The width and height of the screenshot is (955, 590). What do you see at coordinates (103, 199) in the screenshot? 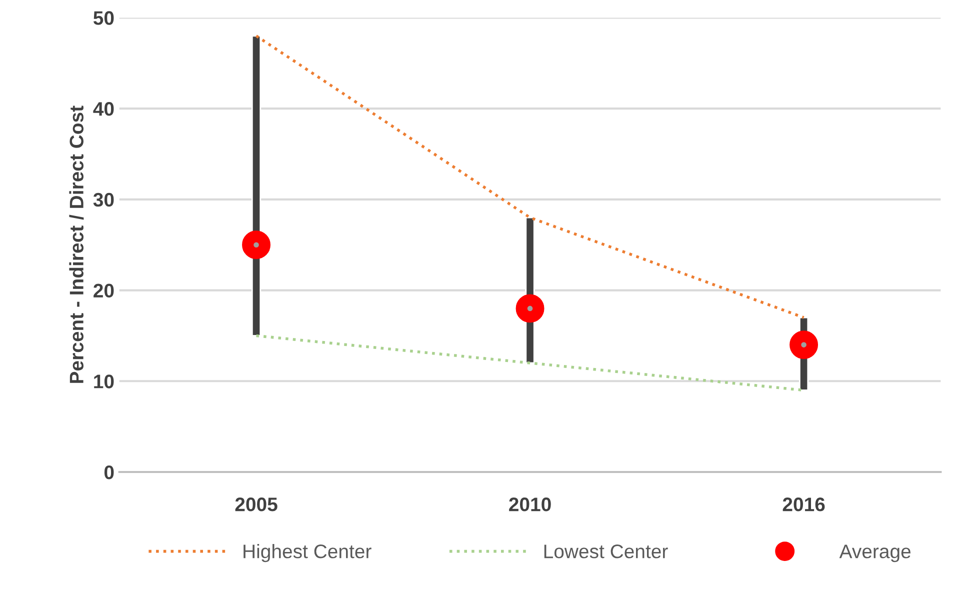
I see `y-tick-label: 30` at bounding box center [103, 199].